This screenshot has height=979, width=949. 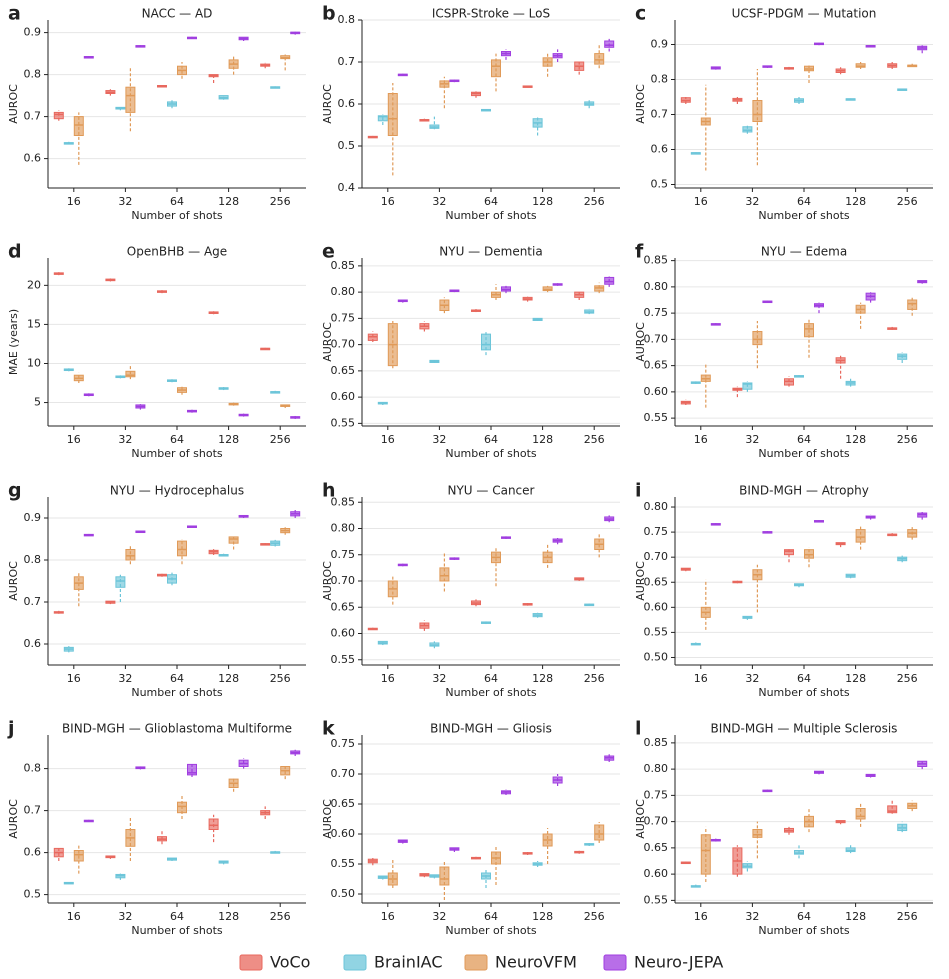 What do you see at coordinates (177, 14) in the screenshot?
I see `chart-title: NACC — AD` at bounding box center [177, 14].